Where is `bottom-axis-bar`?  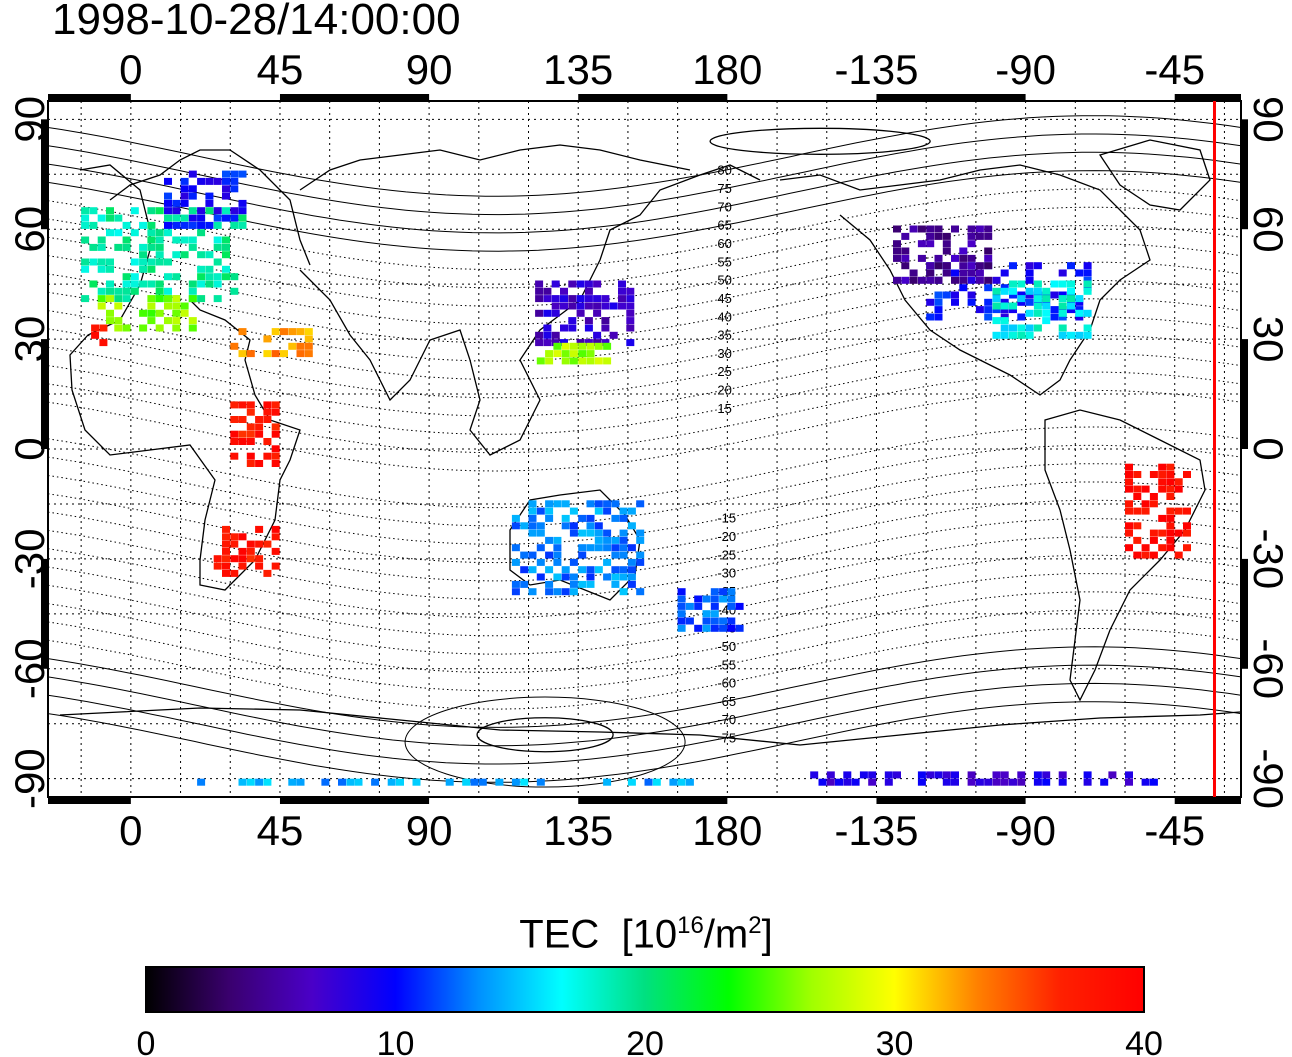
bottom-axis-bar is located at coordinates (951, 801).